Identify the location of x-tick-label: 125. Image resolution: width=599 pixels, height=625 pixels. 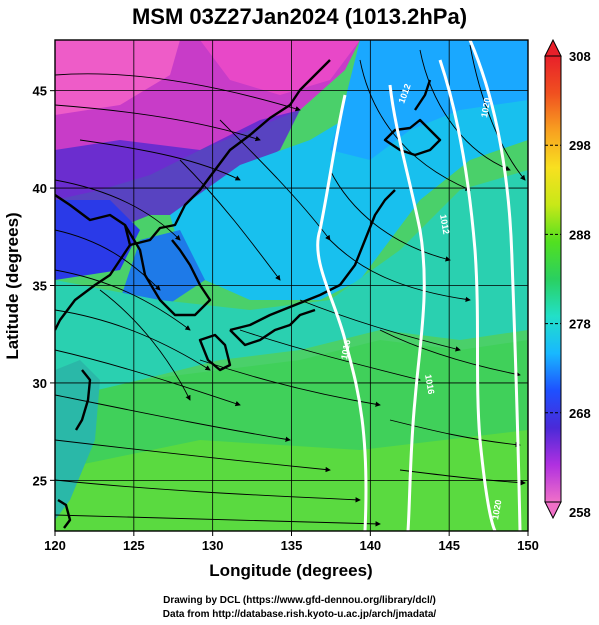
(134, 545).